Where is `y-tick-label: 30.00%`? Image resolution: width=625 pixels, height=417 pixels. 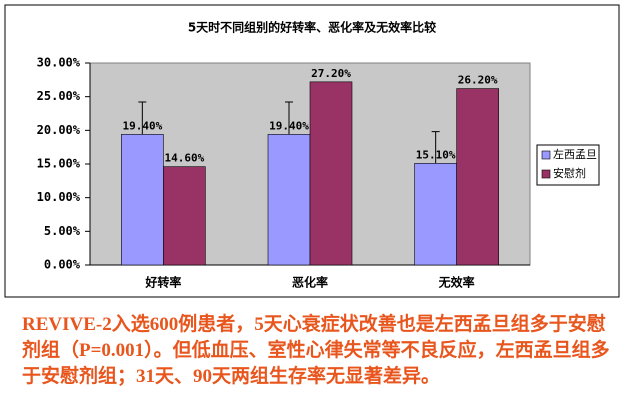 y-tick-label: 30.00% is located at coordinates (59, 63).